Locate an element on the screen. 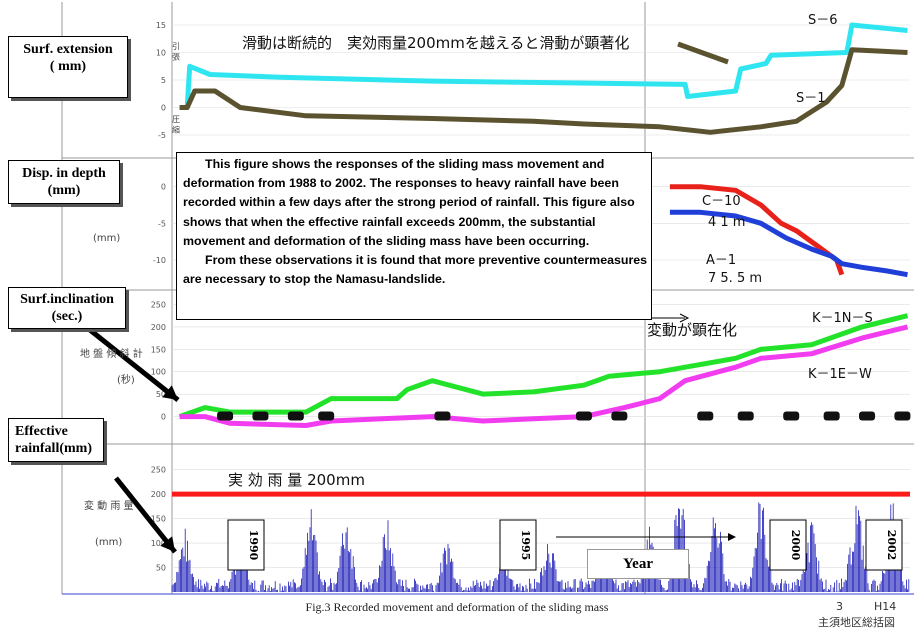  year-mark: 1995 is located at coordinates (518, 545).